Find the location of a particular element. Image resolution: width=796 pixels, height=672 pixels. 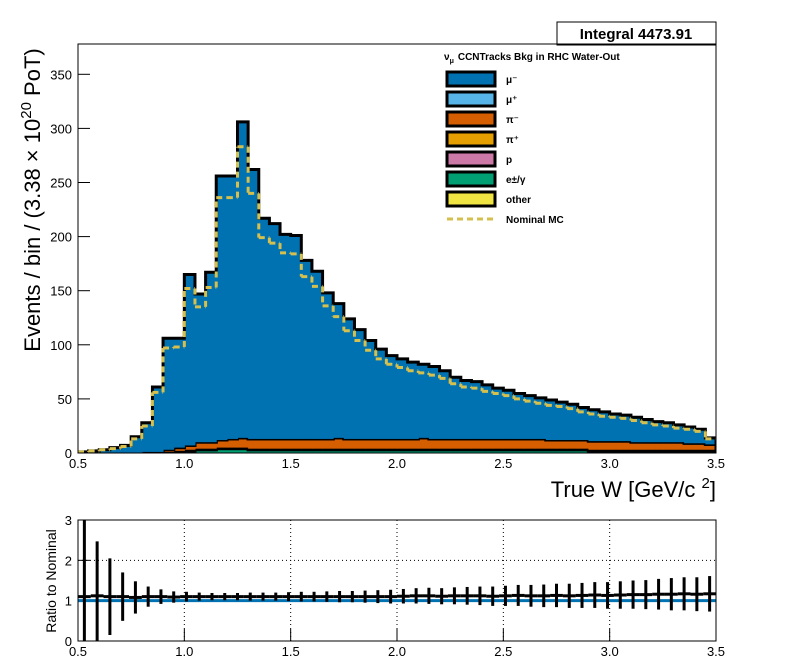

x-tick-label: 0.5 is located at coordinates (78, 651).